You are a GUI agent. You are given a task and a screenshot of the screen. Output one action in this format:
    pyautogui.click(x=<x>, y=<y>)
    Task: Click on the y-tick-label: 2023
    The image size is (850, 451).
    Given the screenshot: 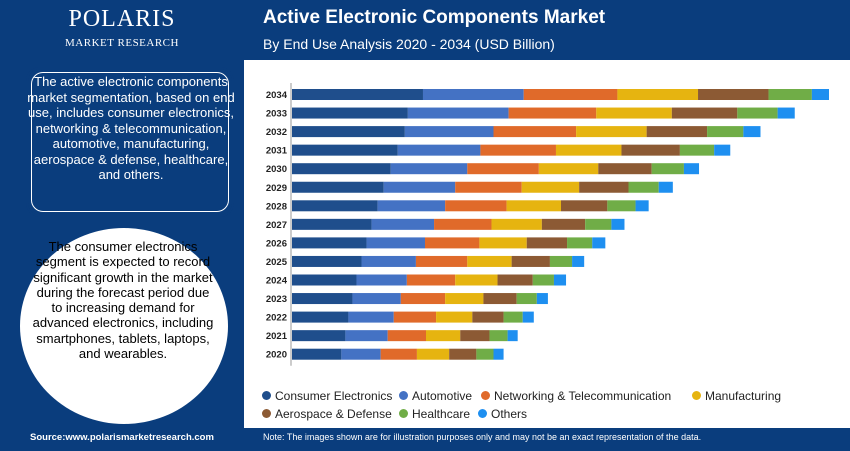 What is the action you would take?
    pyautogui.click(x=276, y=299)
    